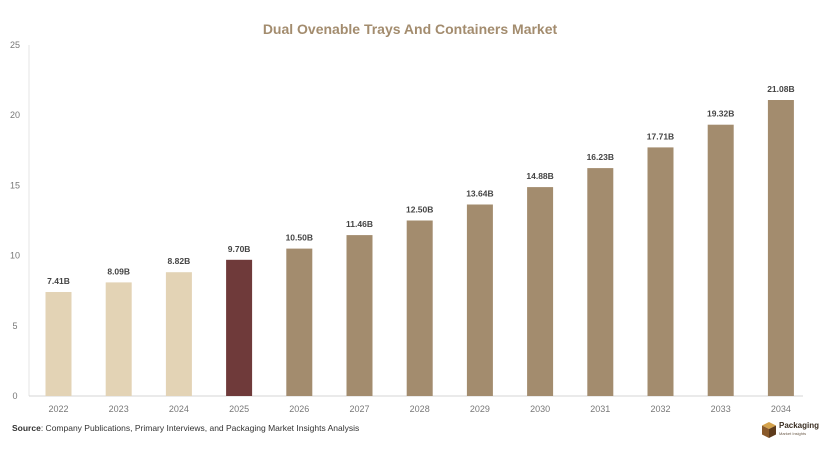 The height and width of the screenshot is (454, 820). I want to click on data-label-2033: 19.32B, so click(720, 114).